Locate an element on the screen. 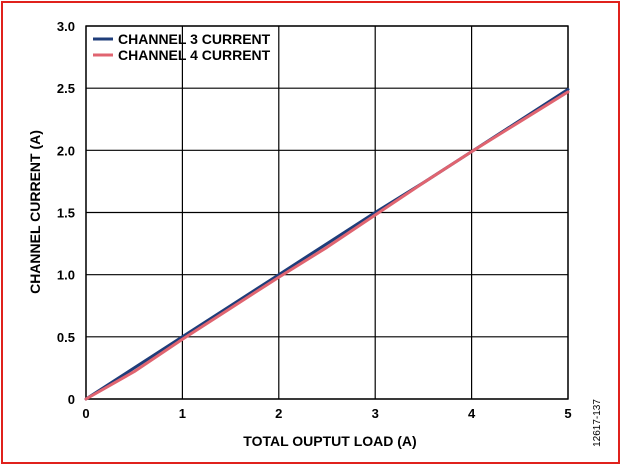 The image size is (623, 467). figure-id: 12617-137 is located at coordinates (597, 423).